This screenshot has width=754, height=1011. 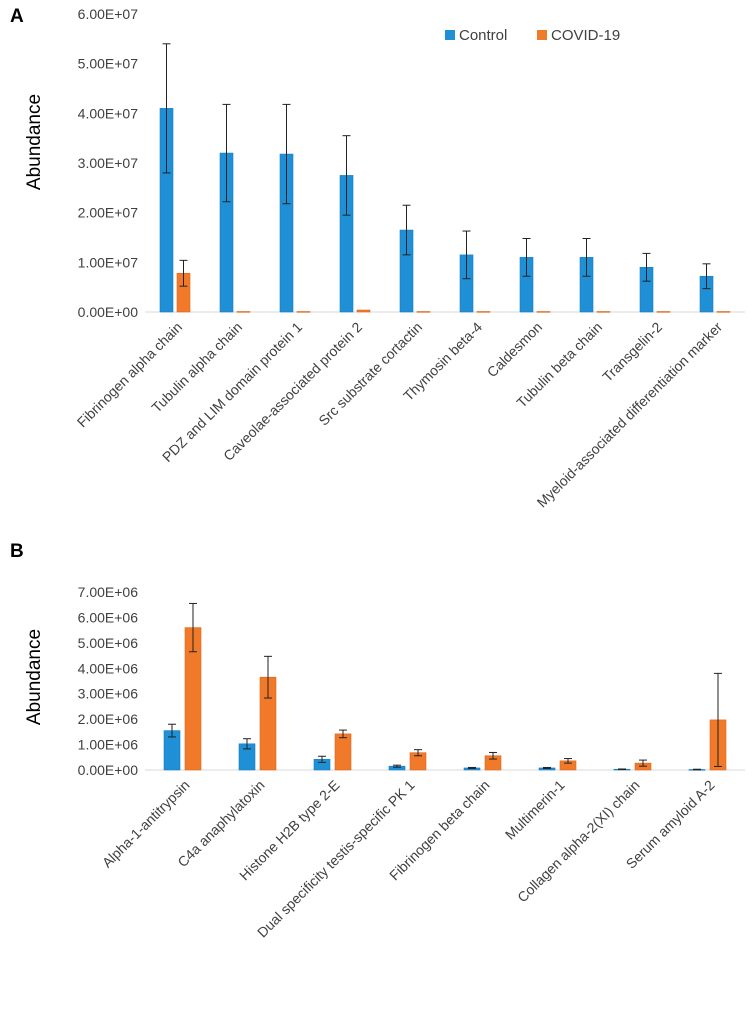 I want to click on y-tick-label-b: 3.00E+06, so click(x=108, y=694).